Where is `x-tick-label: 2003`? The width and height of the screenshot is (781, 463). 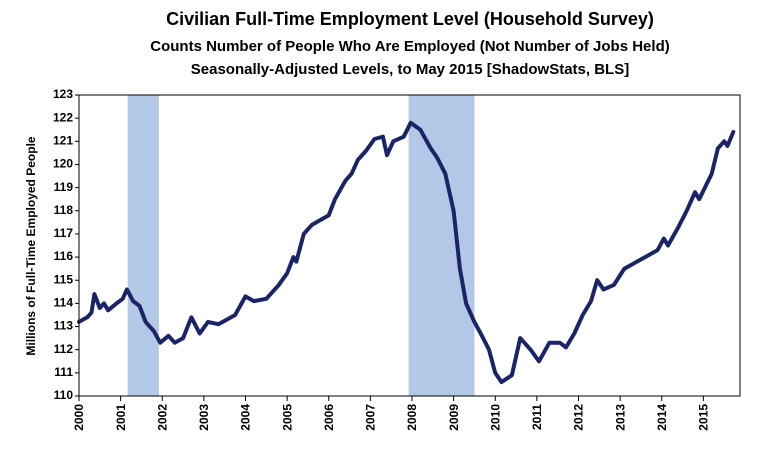 x-tick-label: 2003 is located at coordinates (204, 417).